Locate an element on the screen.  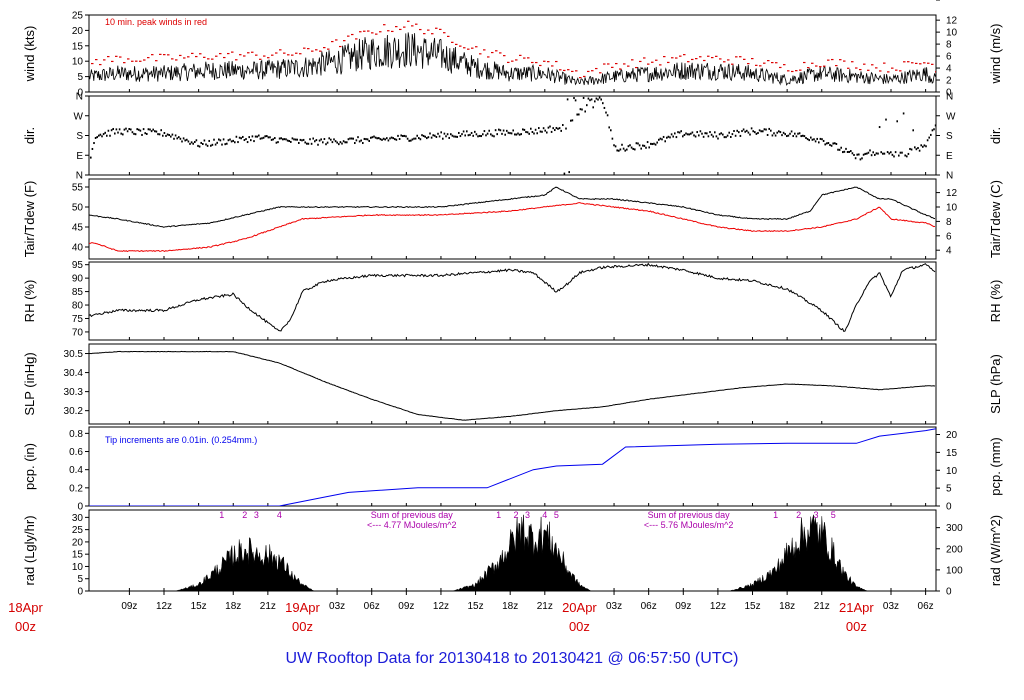
time-axis-label: 21z is located at coordinates (268, 606).